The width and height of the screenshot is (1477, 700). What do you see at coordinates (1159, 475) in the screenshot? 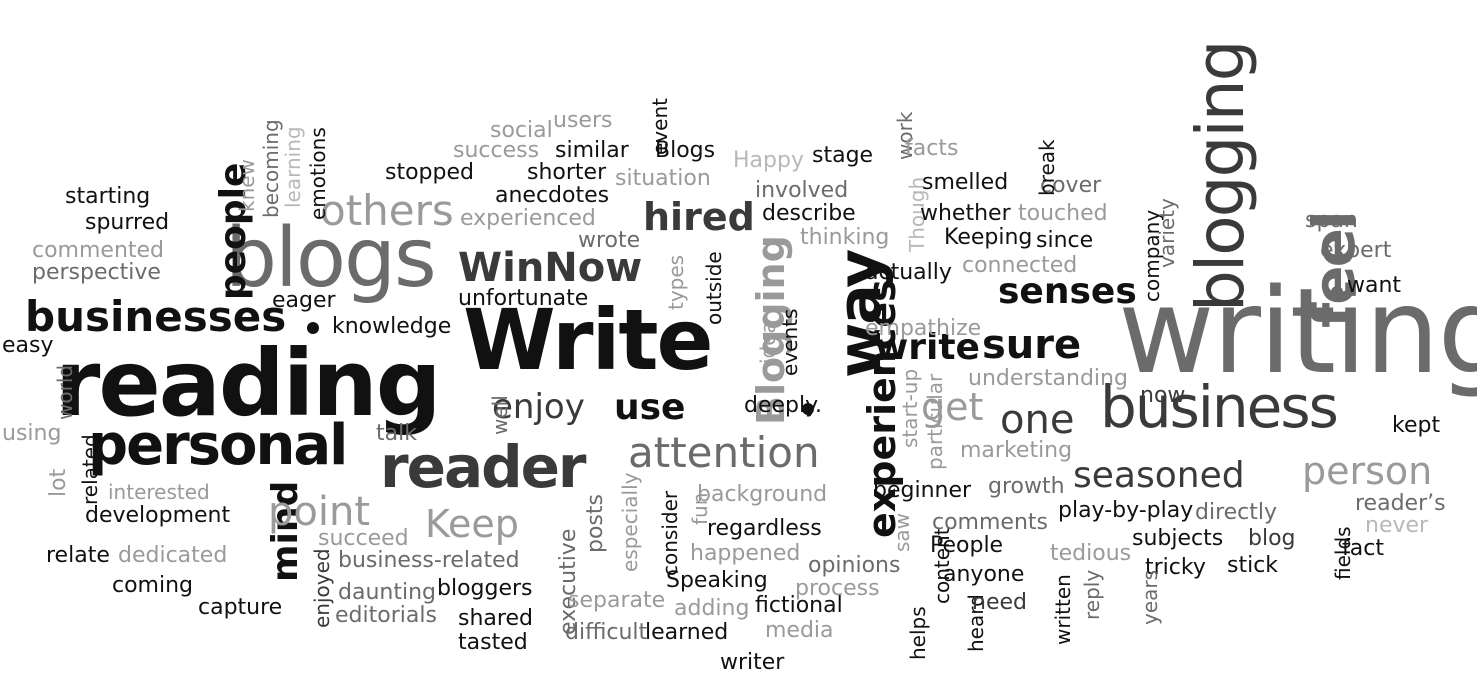
I see `word-seasoned: seasoned` at bounding box center [1159, 475].